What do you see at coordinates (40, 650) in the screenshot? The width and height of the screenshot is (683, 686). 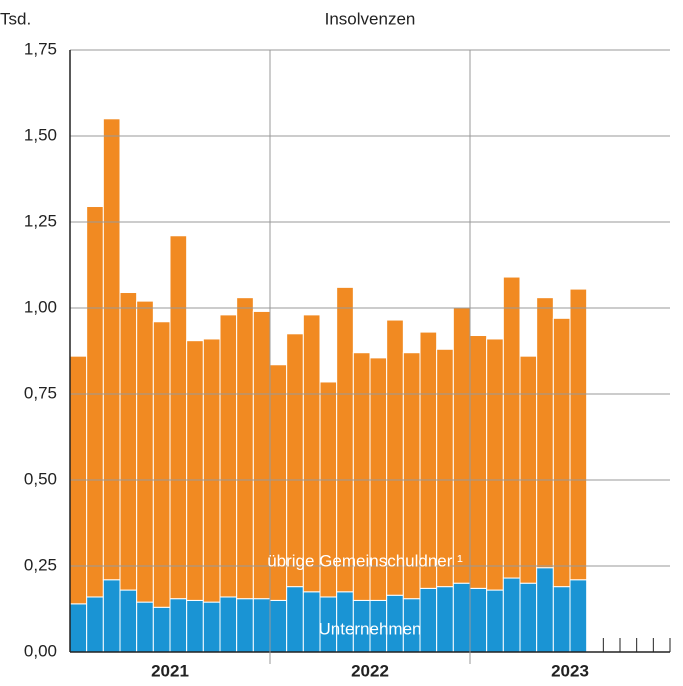 I see `y-tick-label: 0,00` at bounding box center [40, 650].